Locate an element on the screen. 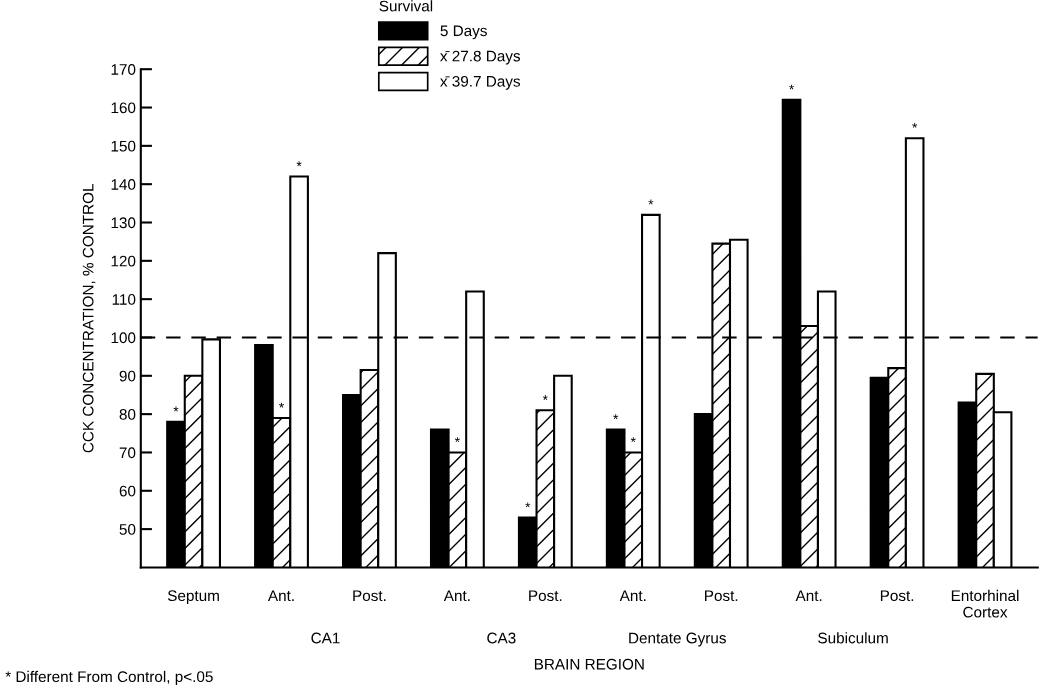 Image resolution: width=1043 pixels, height=692 pixels. x-axis-title: BRAIN REGION is located at coordinates (589, 664).